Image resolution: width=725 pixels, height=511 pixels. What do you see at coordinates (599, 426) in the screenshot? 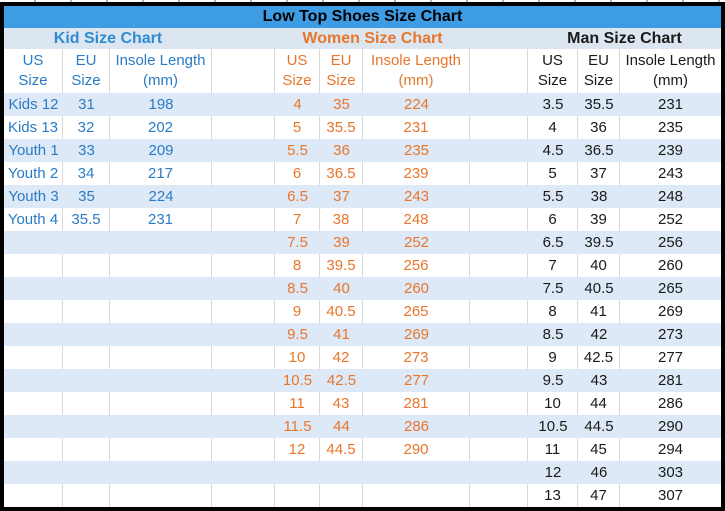
I see `cell-man-eu: 44.5` at bounding box center [599, 426].